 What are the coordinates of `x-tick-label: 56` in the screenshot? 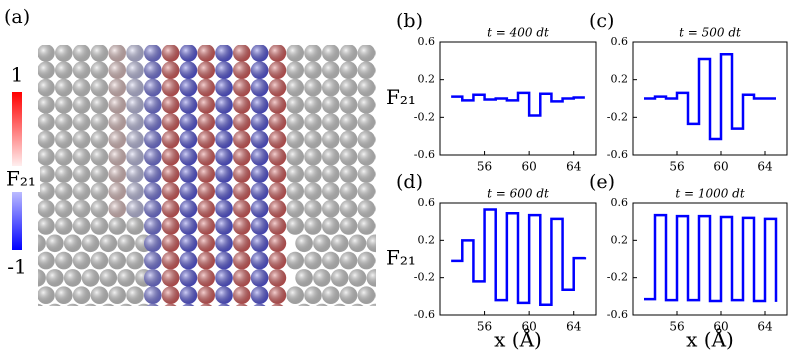 It's located at (676, 327).